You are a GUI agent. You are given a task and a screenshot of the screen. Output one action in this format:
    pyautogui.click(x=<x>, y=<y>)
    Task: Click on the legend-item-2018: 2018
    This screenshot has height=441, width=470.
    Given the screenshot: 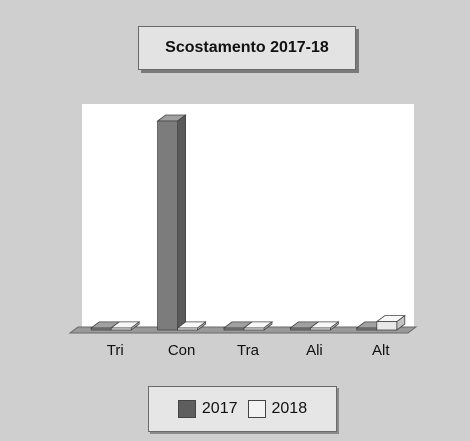 What is the action you would take?
    pyautogui.click(x=277, y=409)
    